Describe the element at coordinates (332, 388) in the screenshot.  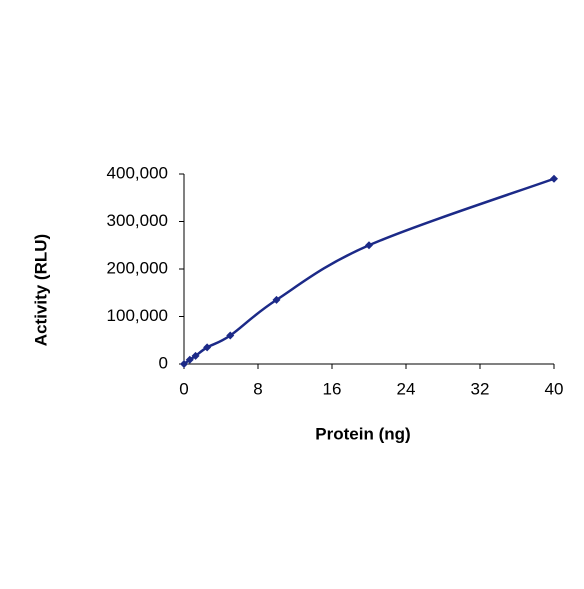
I see `x-tick-label: 16` at that location.